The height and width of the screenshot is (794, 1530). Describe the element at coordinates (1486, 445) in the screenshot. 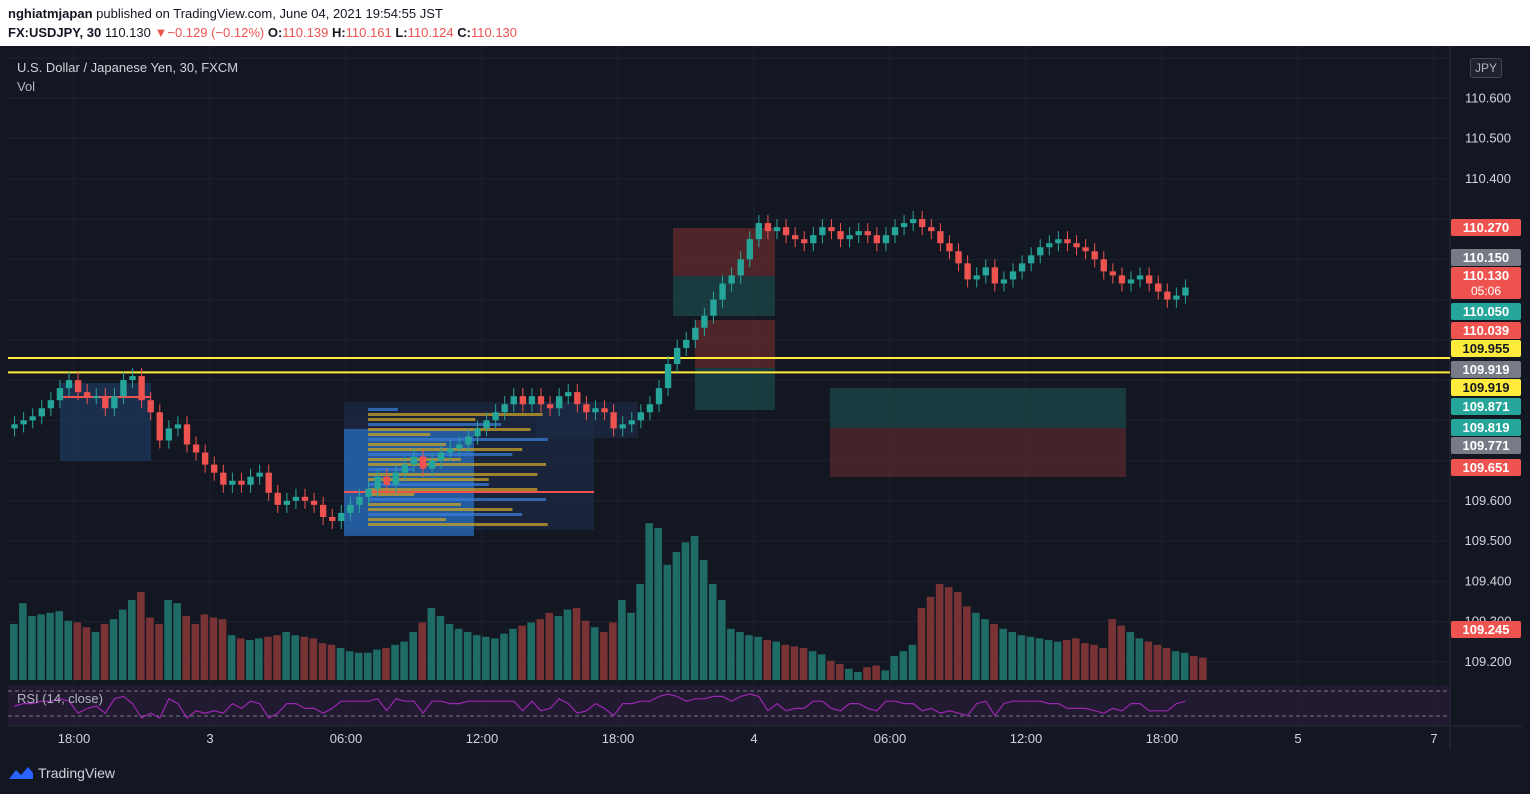

I see `price-label-text: 109.771` at that location.